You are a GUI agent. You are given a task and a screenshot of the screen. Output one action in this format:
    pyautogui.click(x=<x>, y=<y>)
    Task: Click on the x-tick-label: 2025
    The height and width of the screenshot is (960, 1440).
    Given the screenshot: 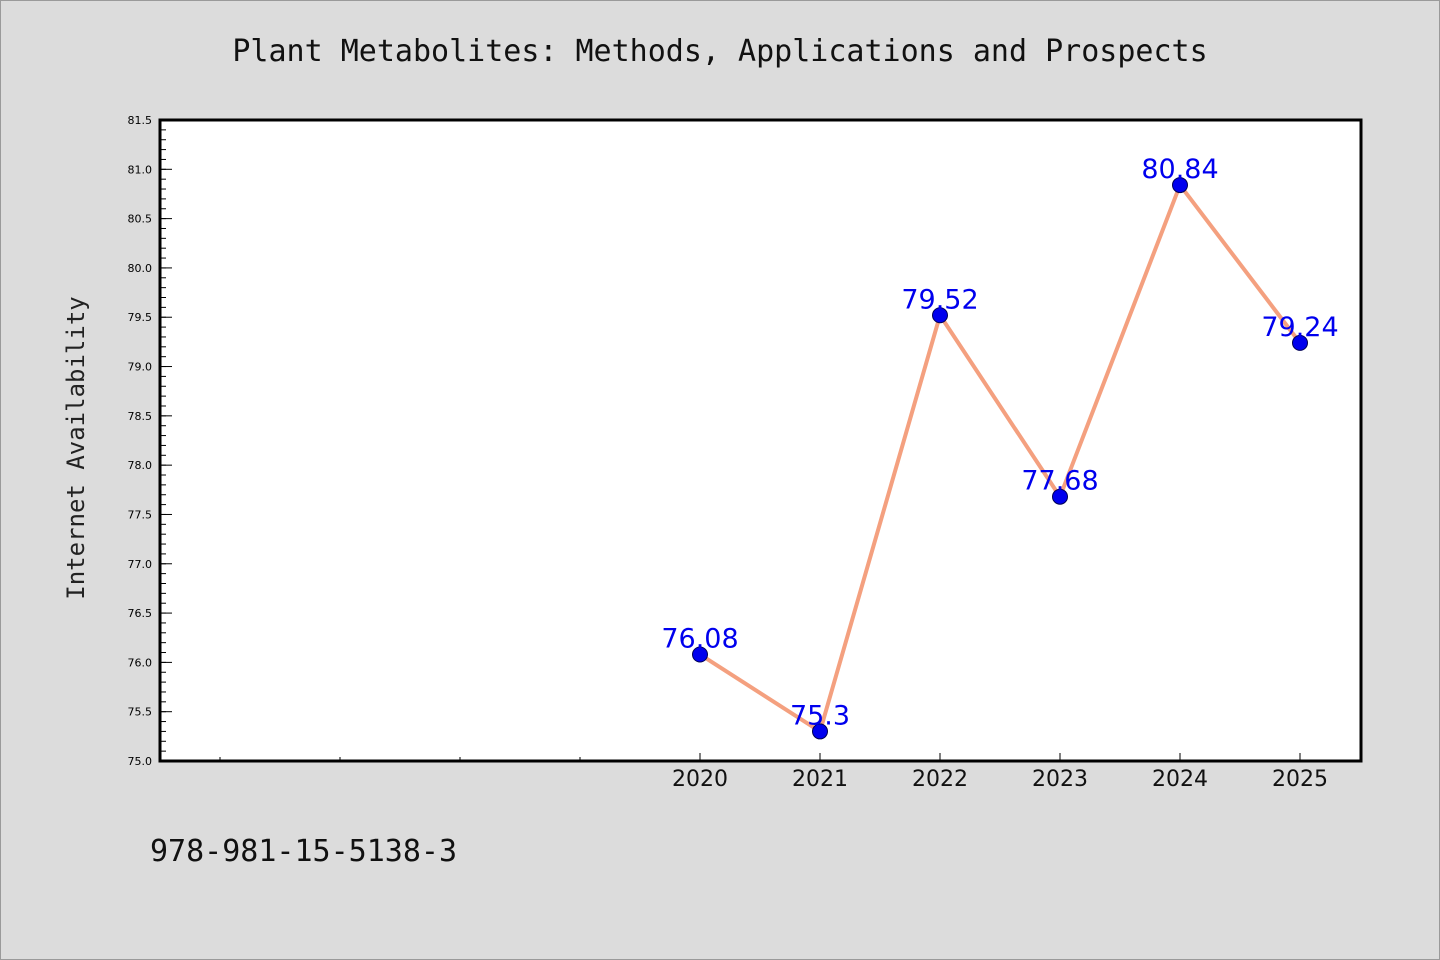 What is the action you would take?
    pyautogui.click(x=1300, y=779)
    